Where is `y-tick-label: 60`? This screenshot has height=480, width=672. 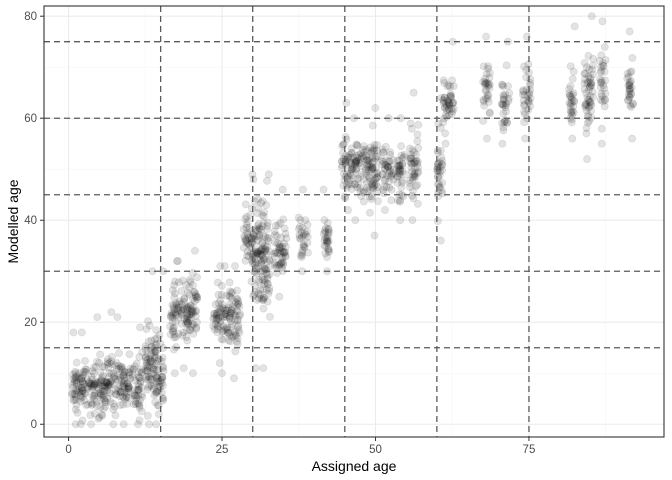
y-tick-label: 60 is located at coordinates (30, 119).